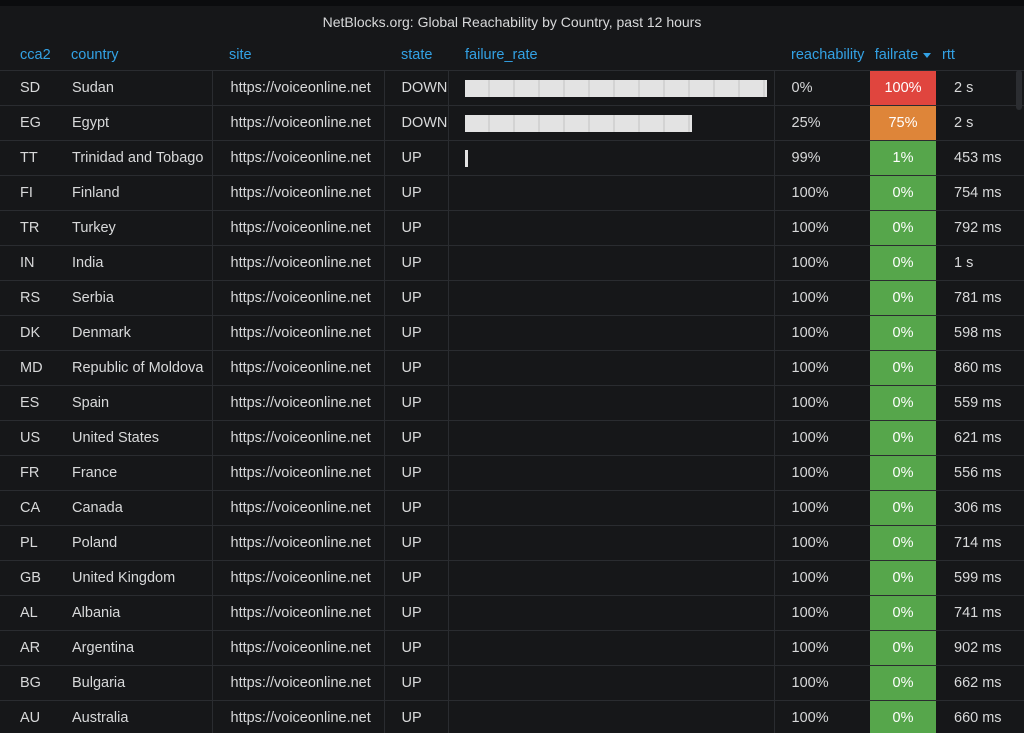 This screenshot has height=733, width=1024. Describe the element at coordinates (980, 228) in the screenshot. I see `rtt-cell: 792 ms` at that location.